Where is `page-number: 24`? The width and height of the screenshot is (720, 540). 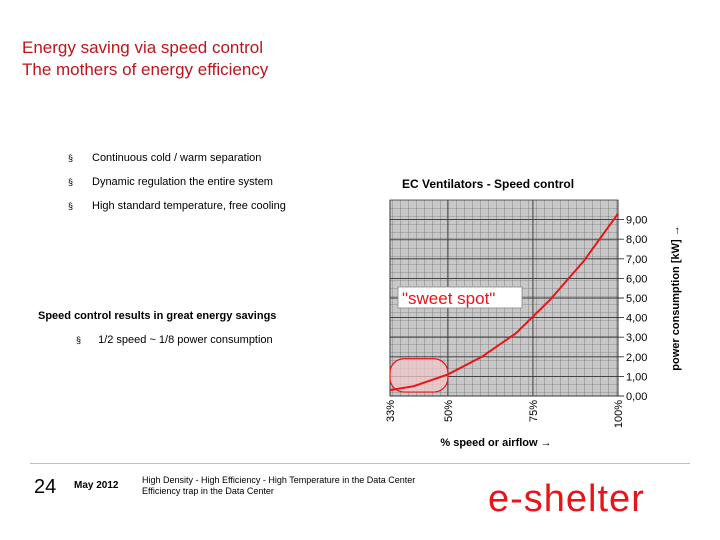
page-number: 24 is located at coordinates (45, 487).